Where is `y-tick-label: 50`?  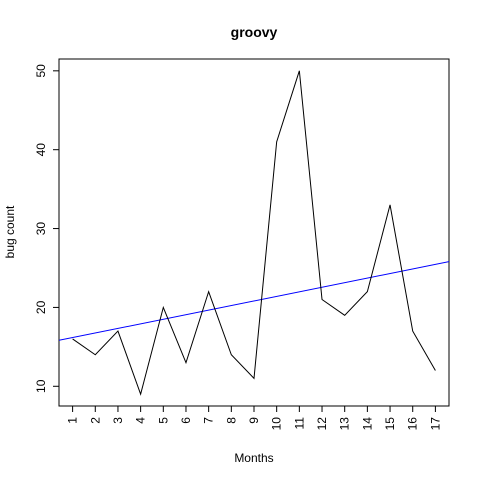 y-tick-label: 50 is located at coordinates (41, 71).